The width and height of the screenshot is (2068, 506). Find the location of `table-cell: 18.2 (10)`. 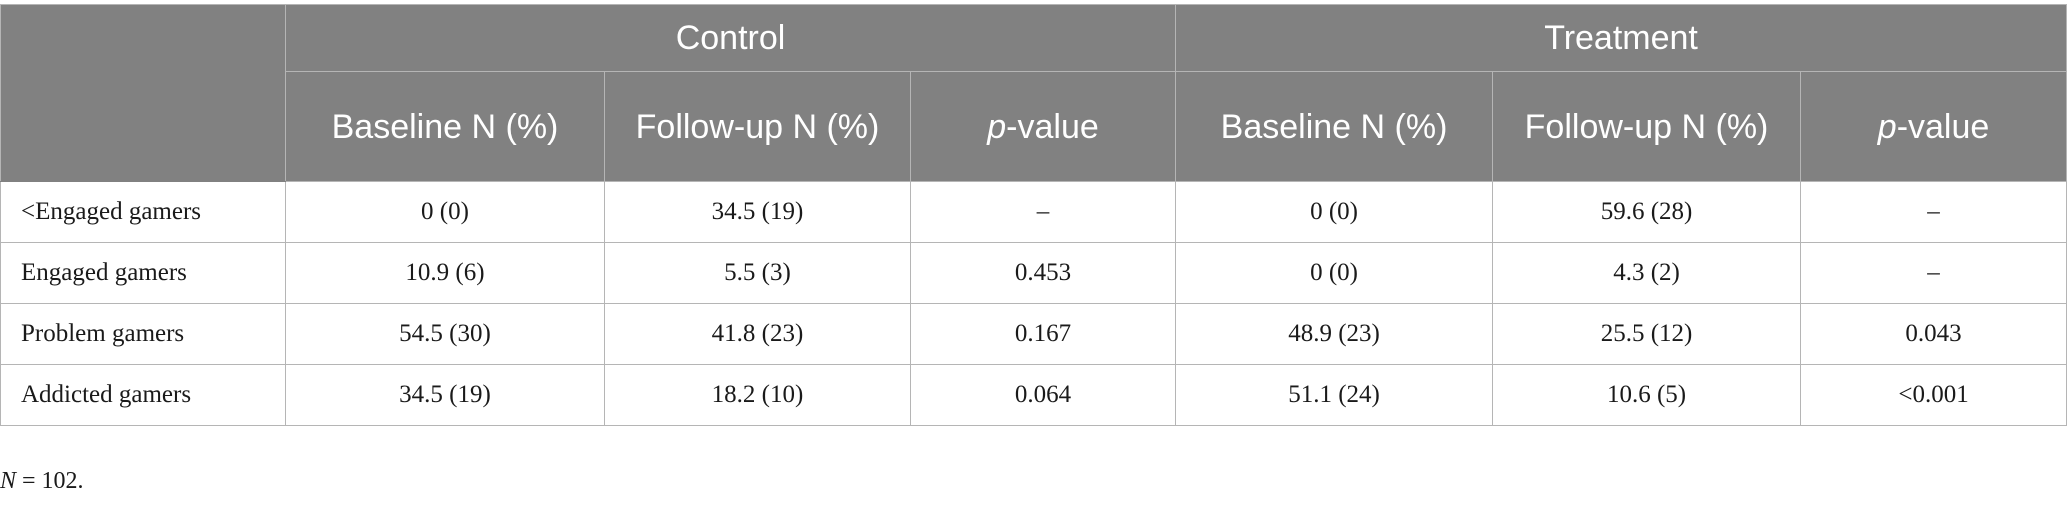

table-cell: 18.2 (10) is located at coordinates (757, 395).